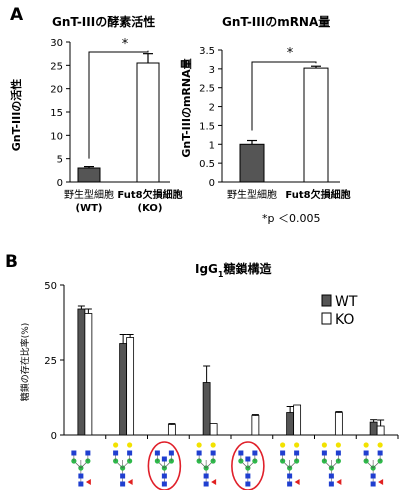  Describe the element at coordinates (212, 108) in the screenshot. I see `chart-a2-y-tick-label: 2` at that location.